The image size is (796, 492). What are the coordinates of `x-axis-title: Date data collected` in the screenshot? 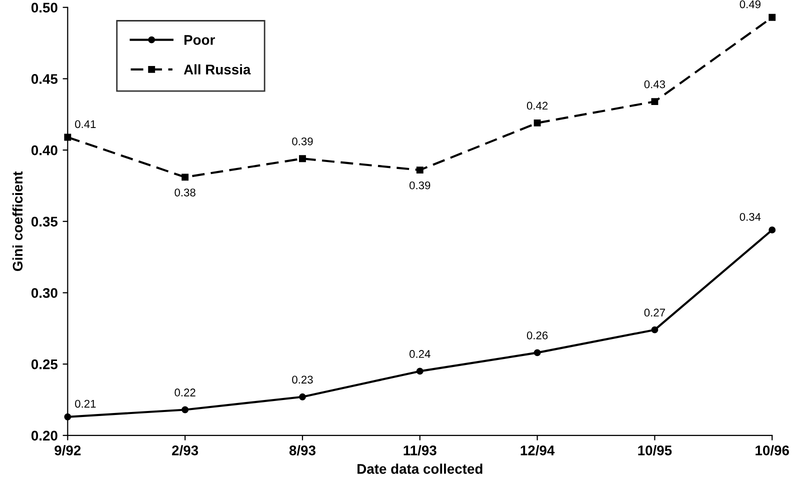 It's located at (420, 469).